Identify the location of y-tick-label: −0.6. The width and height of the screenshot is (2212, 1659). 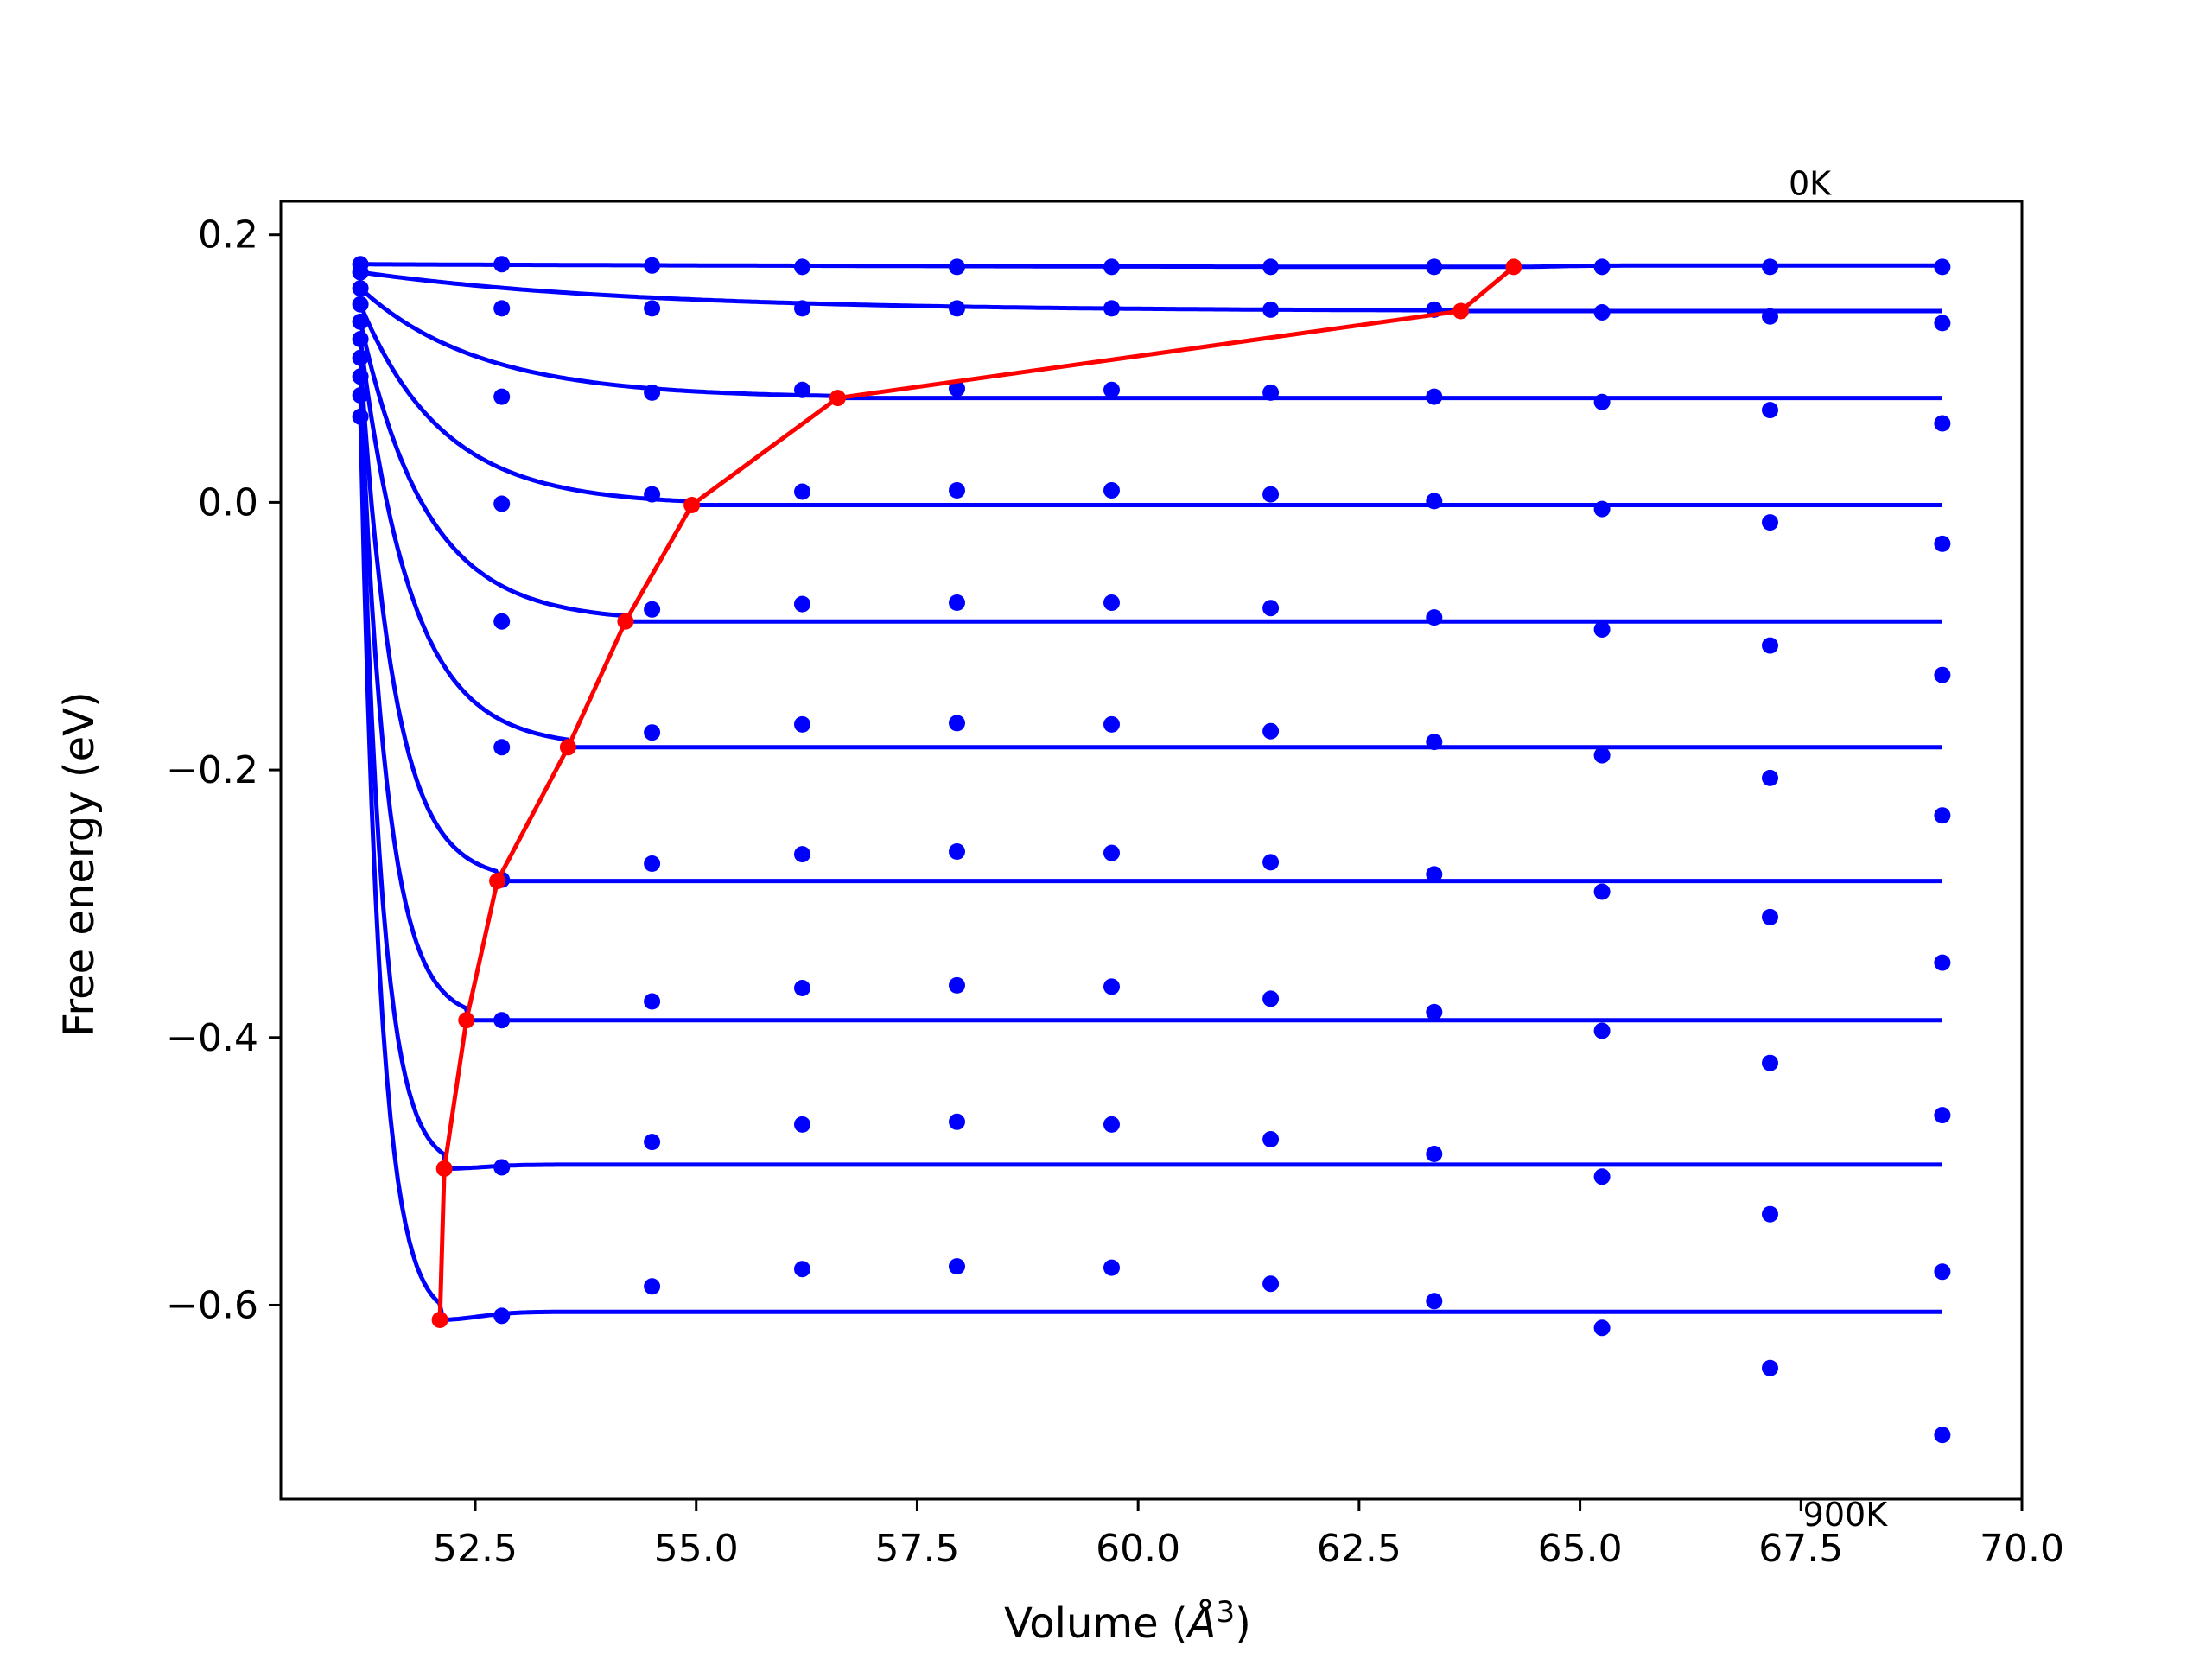
(212, 1305).